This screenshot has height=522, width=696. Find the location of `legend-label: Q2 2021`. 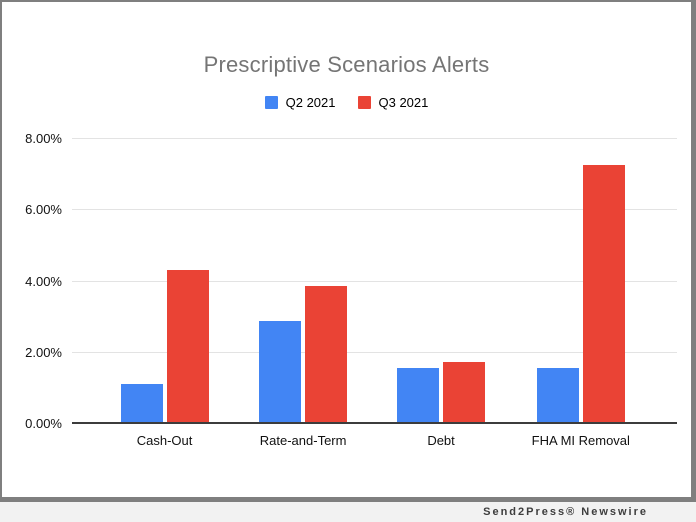

legend-label: Q2 2021 is located at coordinates (310, 102).